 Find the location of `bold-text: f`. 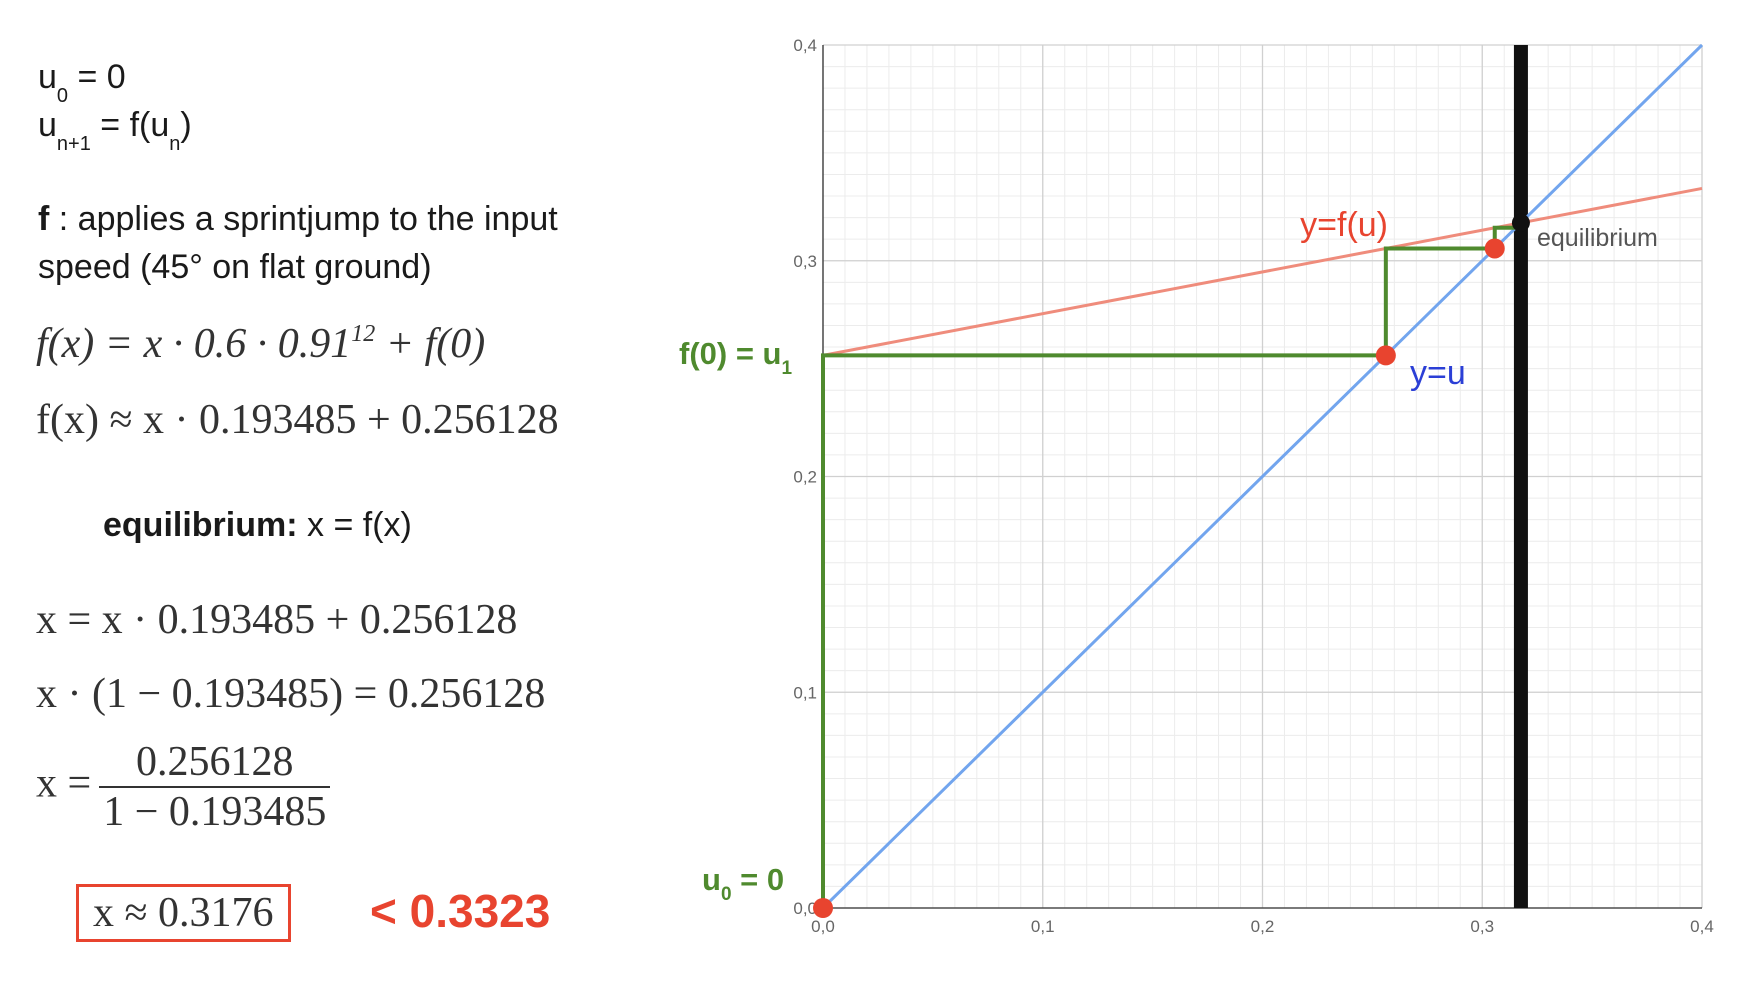

bold-text: f is located at coordinates (44, 219).